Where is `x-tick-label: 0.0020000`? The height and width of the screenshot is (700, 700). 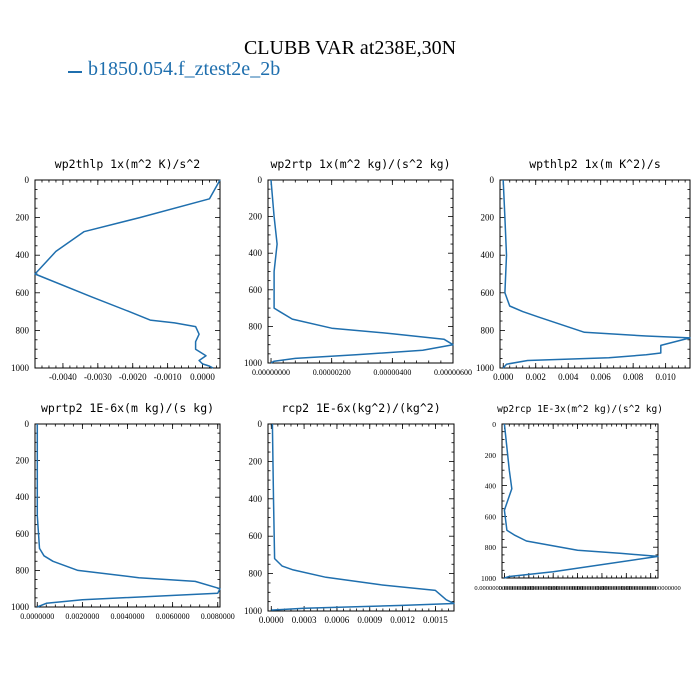
x-tick-label: 0.0020000 is located at coordinates (82, 616).